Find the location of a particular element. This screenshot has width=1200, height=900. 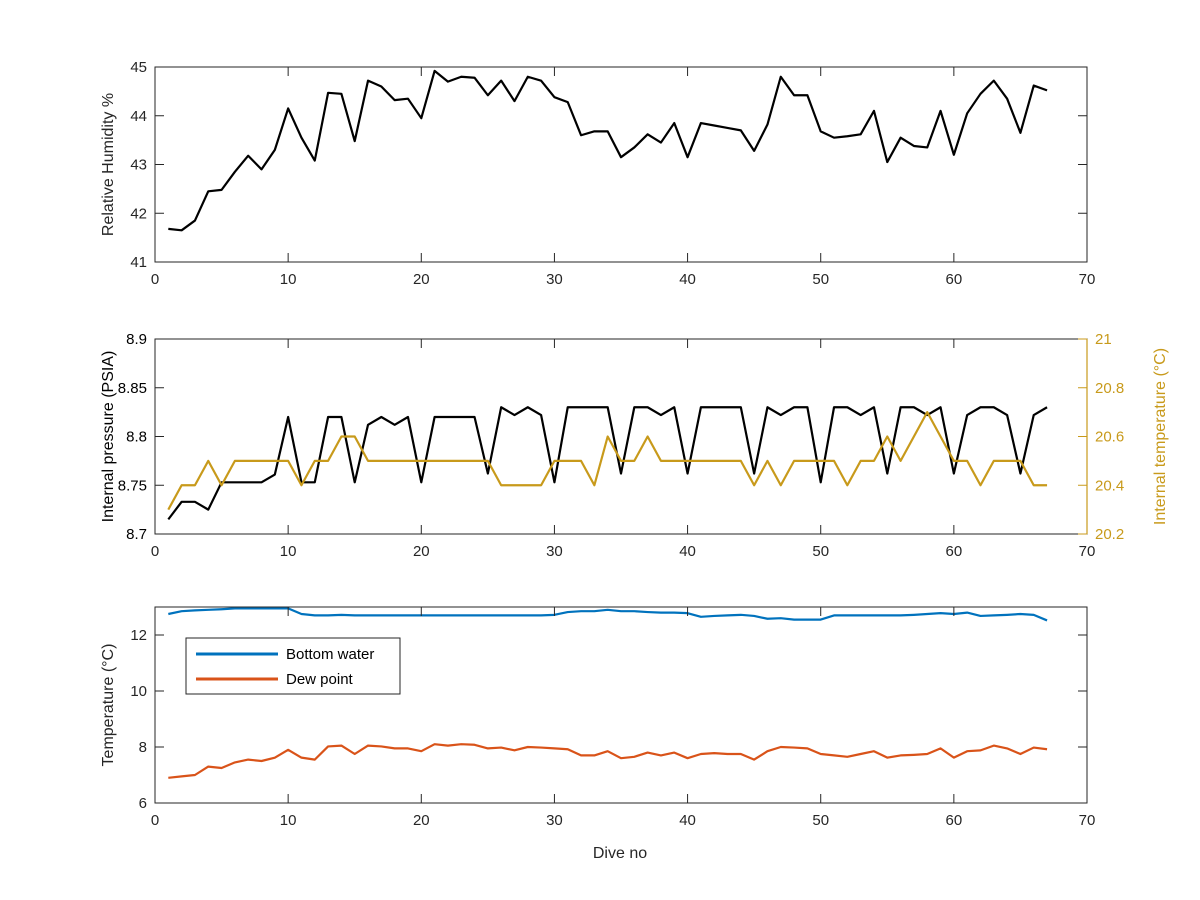

y-tick-label: 41 is located at coordinates (138, 262).